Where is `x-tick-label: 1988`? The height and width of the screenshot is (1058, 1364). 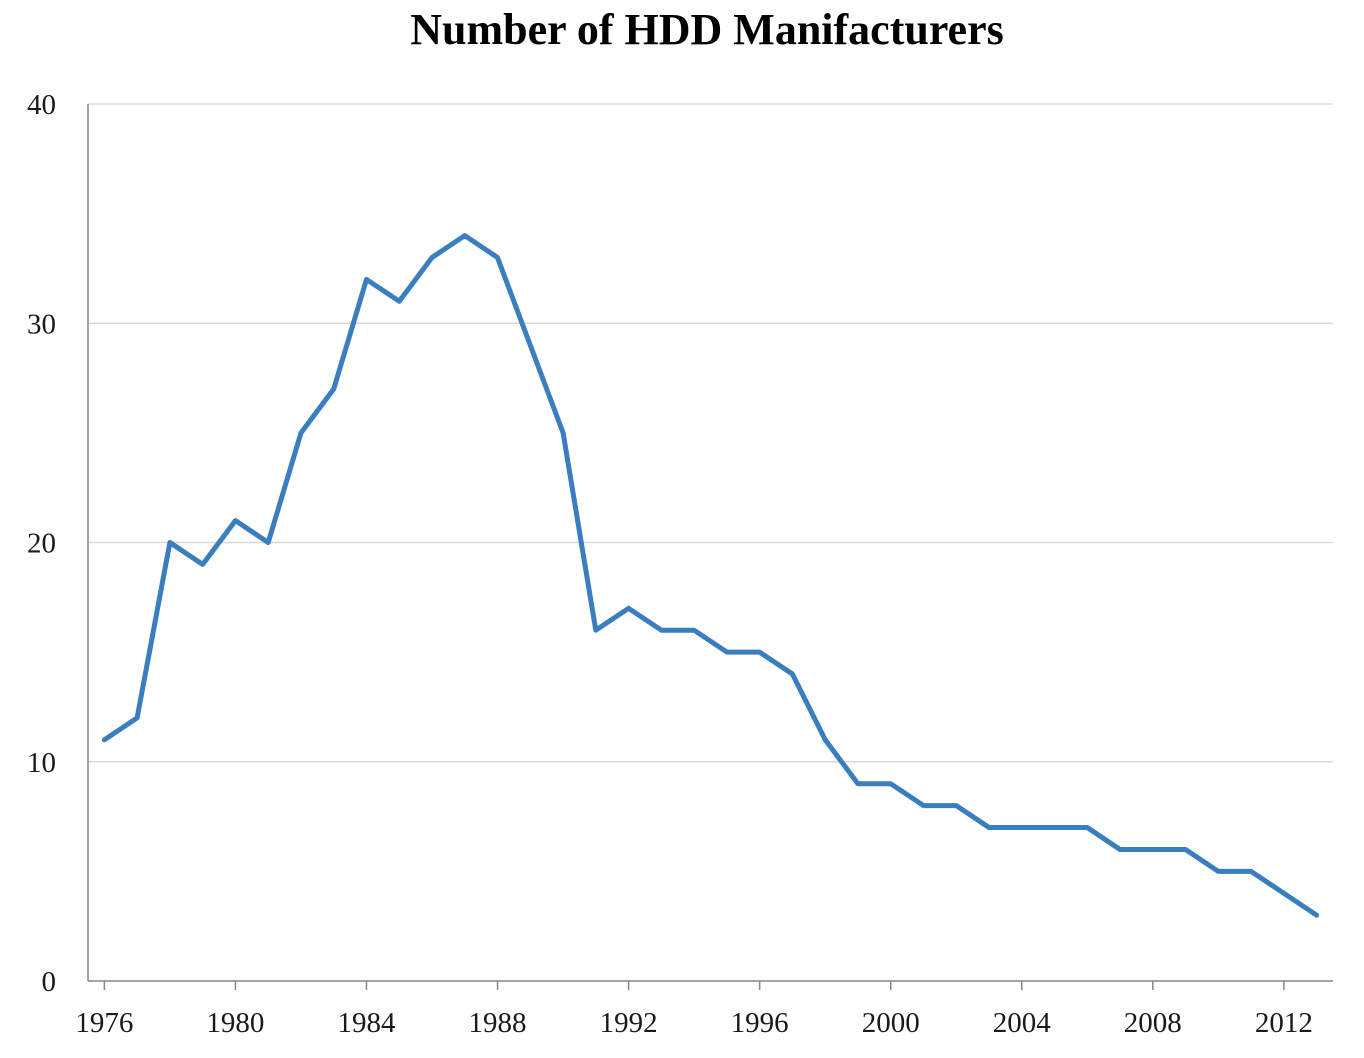
x-tick-label: 1988 is located at coordinates (498, 1023).